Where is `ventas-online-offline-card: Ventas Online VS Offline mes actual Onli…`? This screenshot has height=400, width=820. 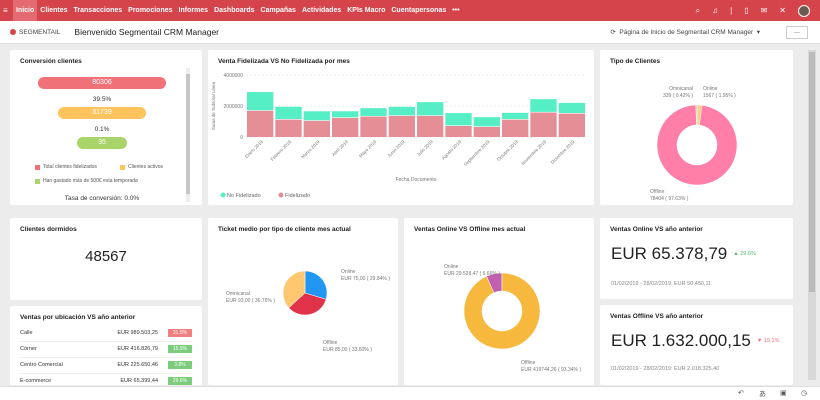
ventas-online-offline-card: Ventas Online VS Offline mes actual Onli… is located at coordinates (499, 301).